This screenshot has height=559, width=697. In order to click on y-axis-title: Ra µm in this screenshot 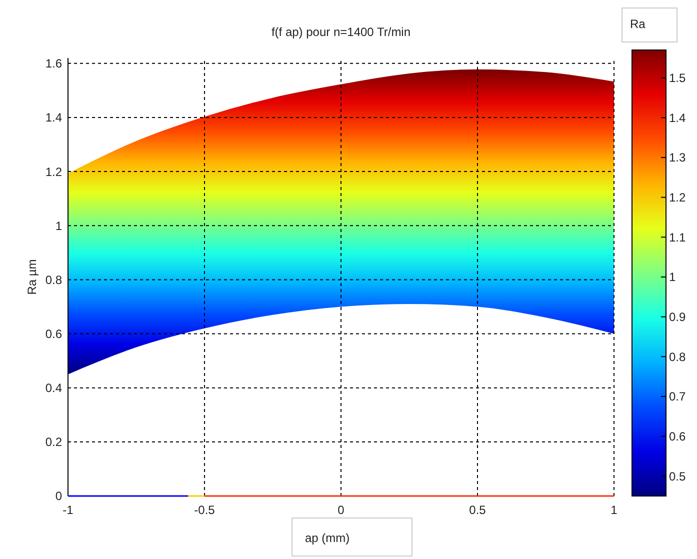, I will do `click(32, 277)`.